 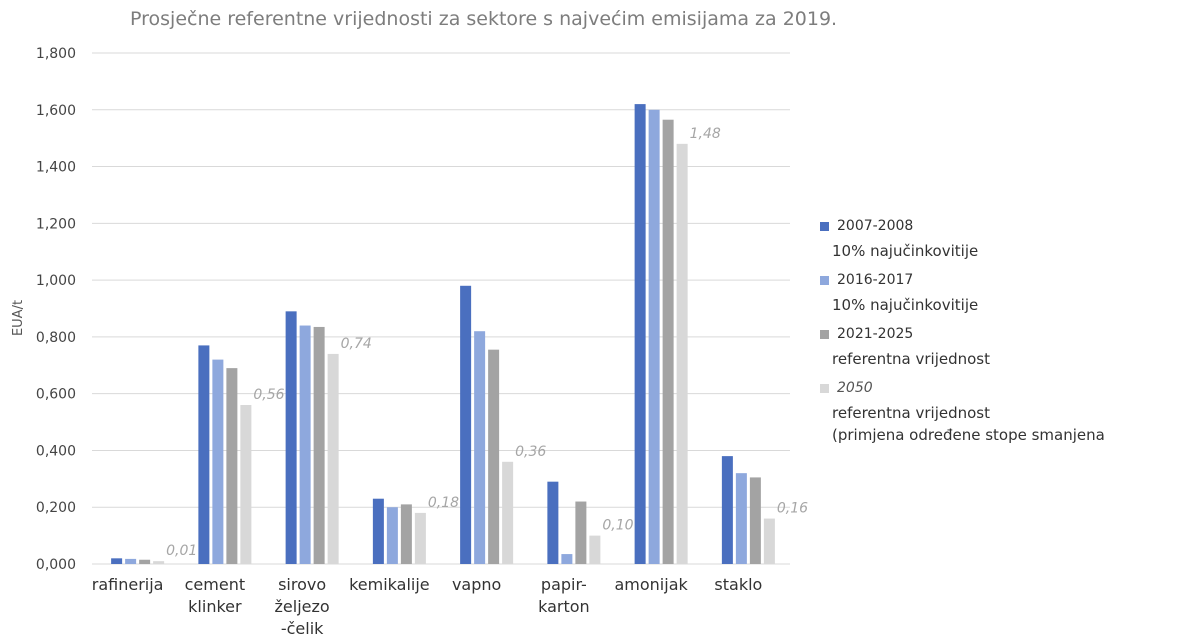 I want to click on y-tick-label: 0,200, so click(x=56, y=508).